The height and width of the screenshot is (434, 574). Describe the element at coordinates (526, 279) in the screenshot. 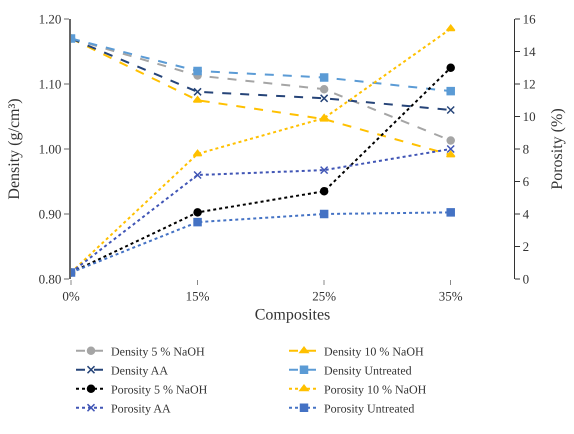

I see `y2-tick-label: 0` at that location.